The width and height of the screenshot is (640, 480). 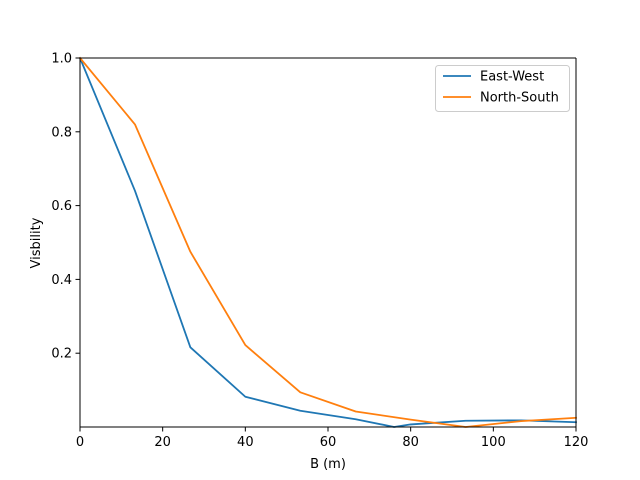 What do you see at coordinates (162, 442) in the screenshot?
I see `x-tick-label: 20` at bounding box center [162, 442].